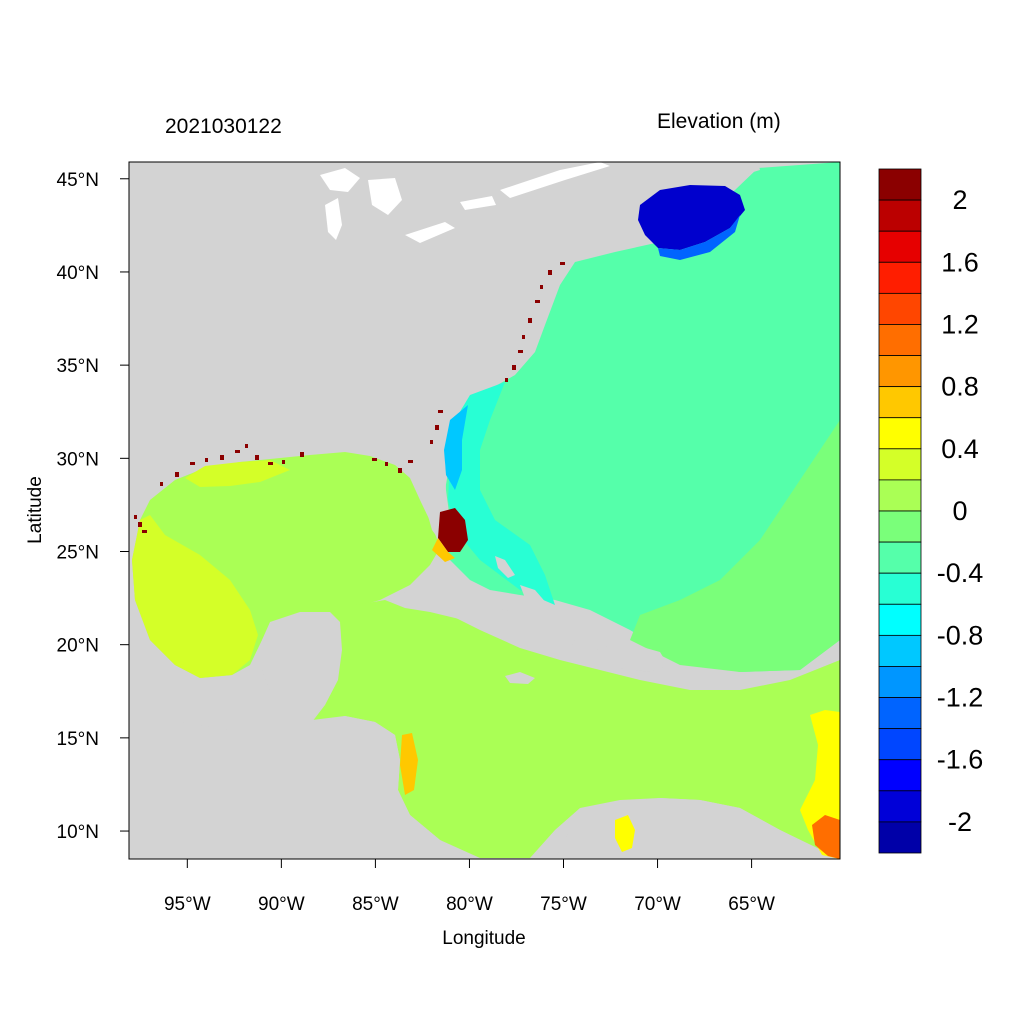  Describe the element at coordinates (699, 237) in the screenshot. I see `gulf-of-maine-edge` at that location.